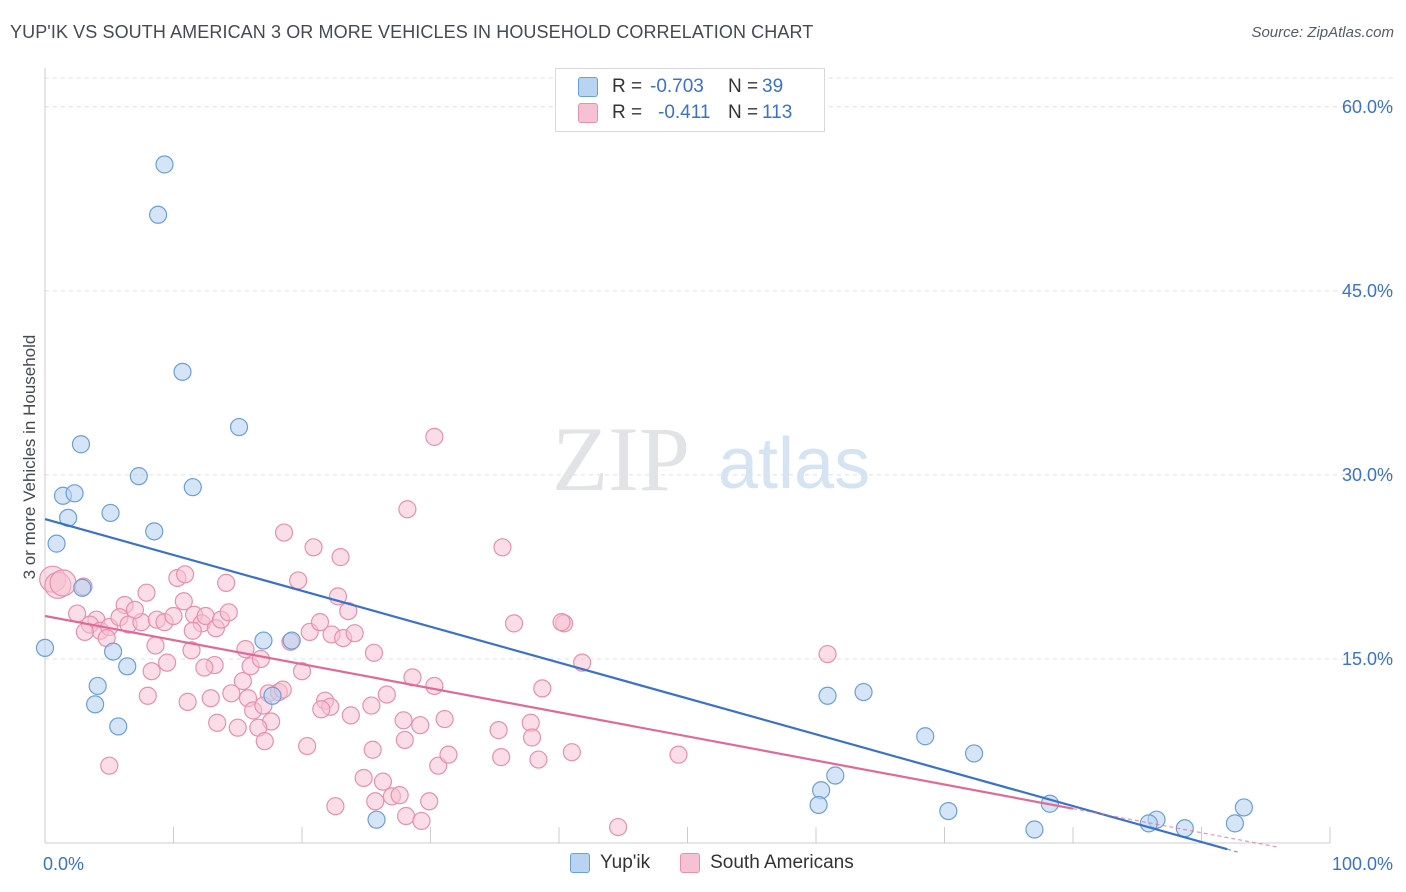 Image resolution: width=1406 pixels, height=892 pixels. I want to click on watermark-atlas: atlas, so click(794, 464).